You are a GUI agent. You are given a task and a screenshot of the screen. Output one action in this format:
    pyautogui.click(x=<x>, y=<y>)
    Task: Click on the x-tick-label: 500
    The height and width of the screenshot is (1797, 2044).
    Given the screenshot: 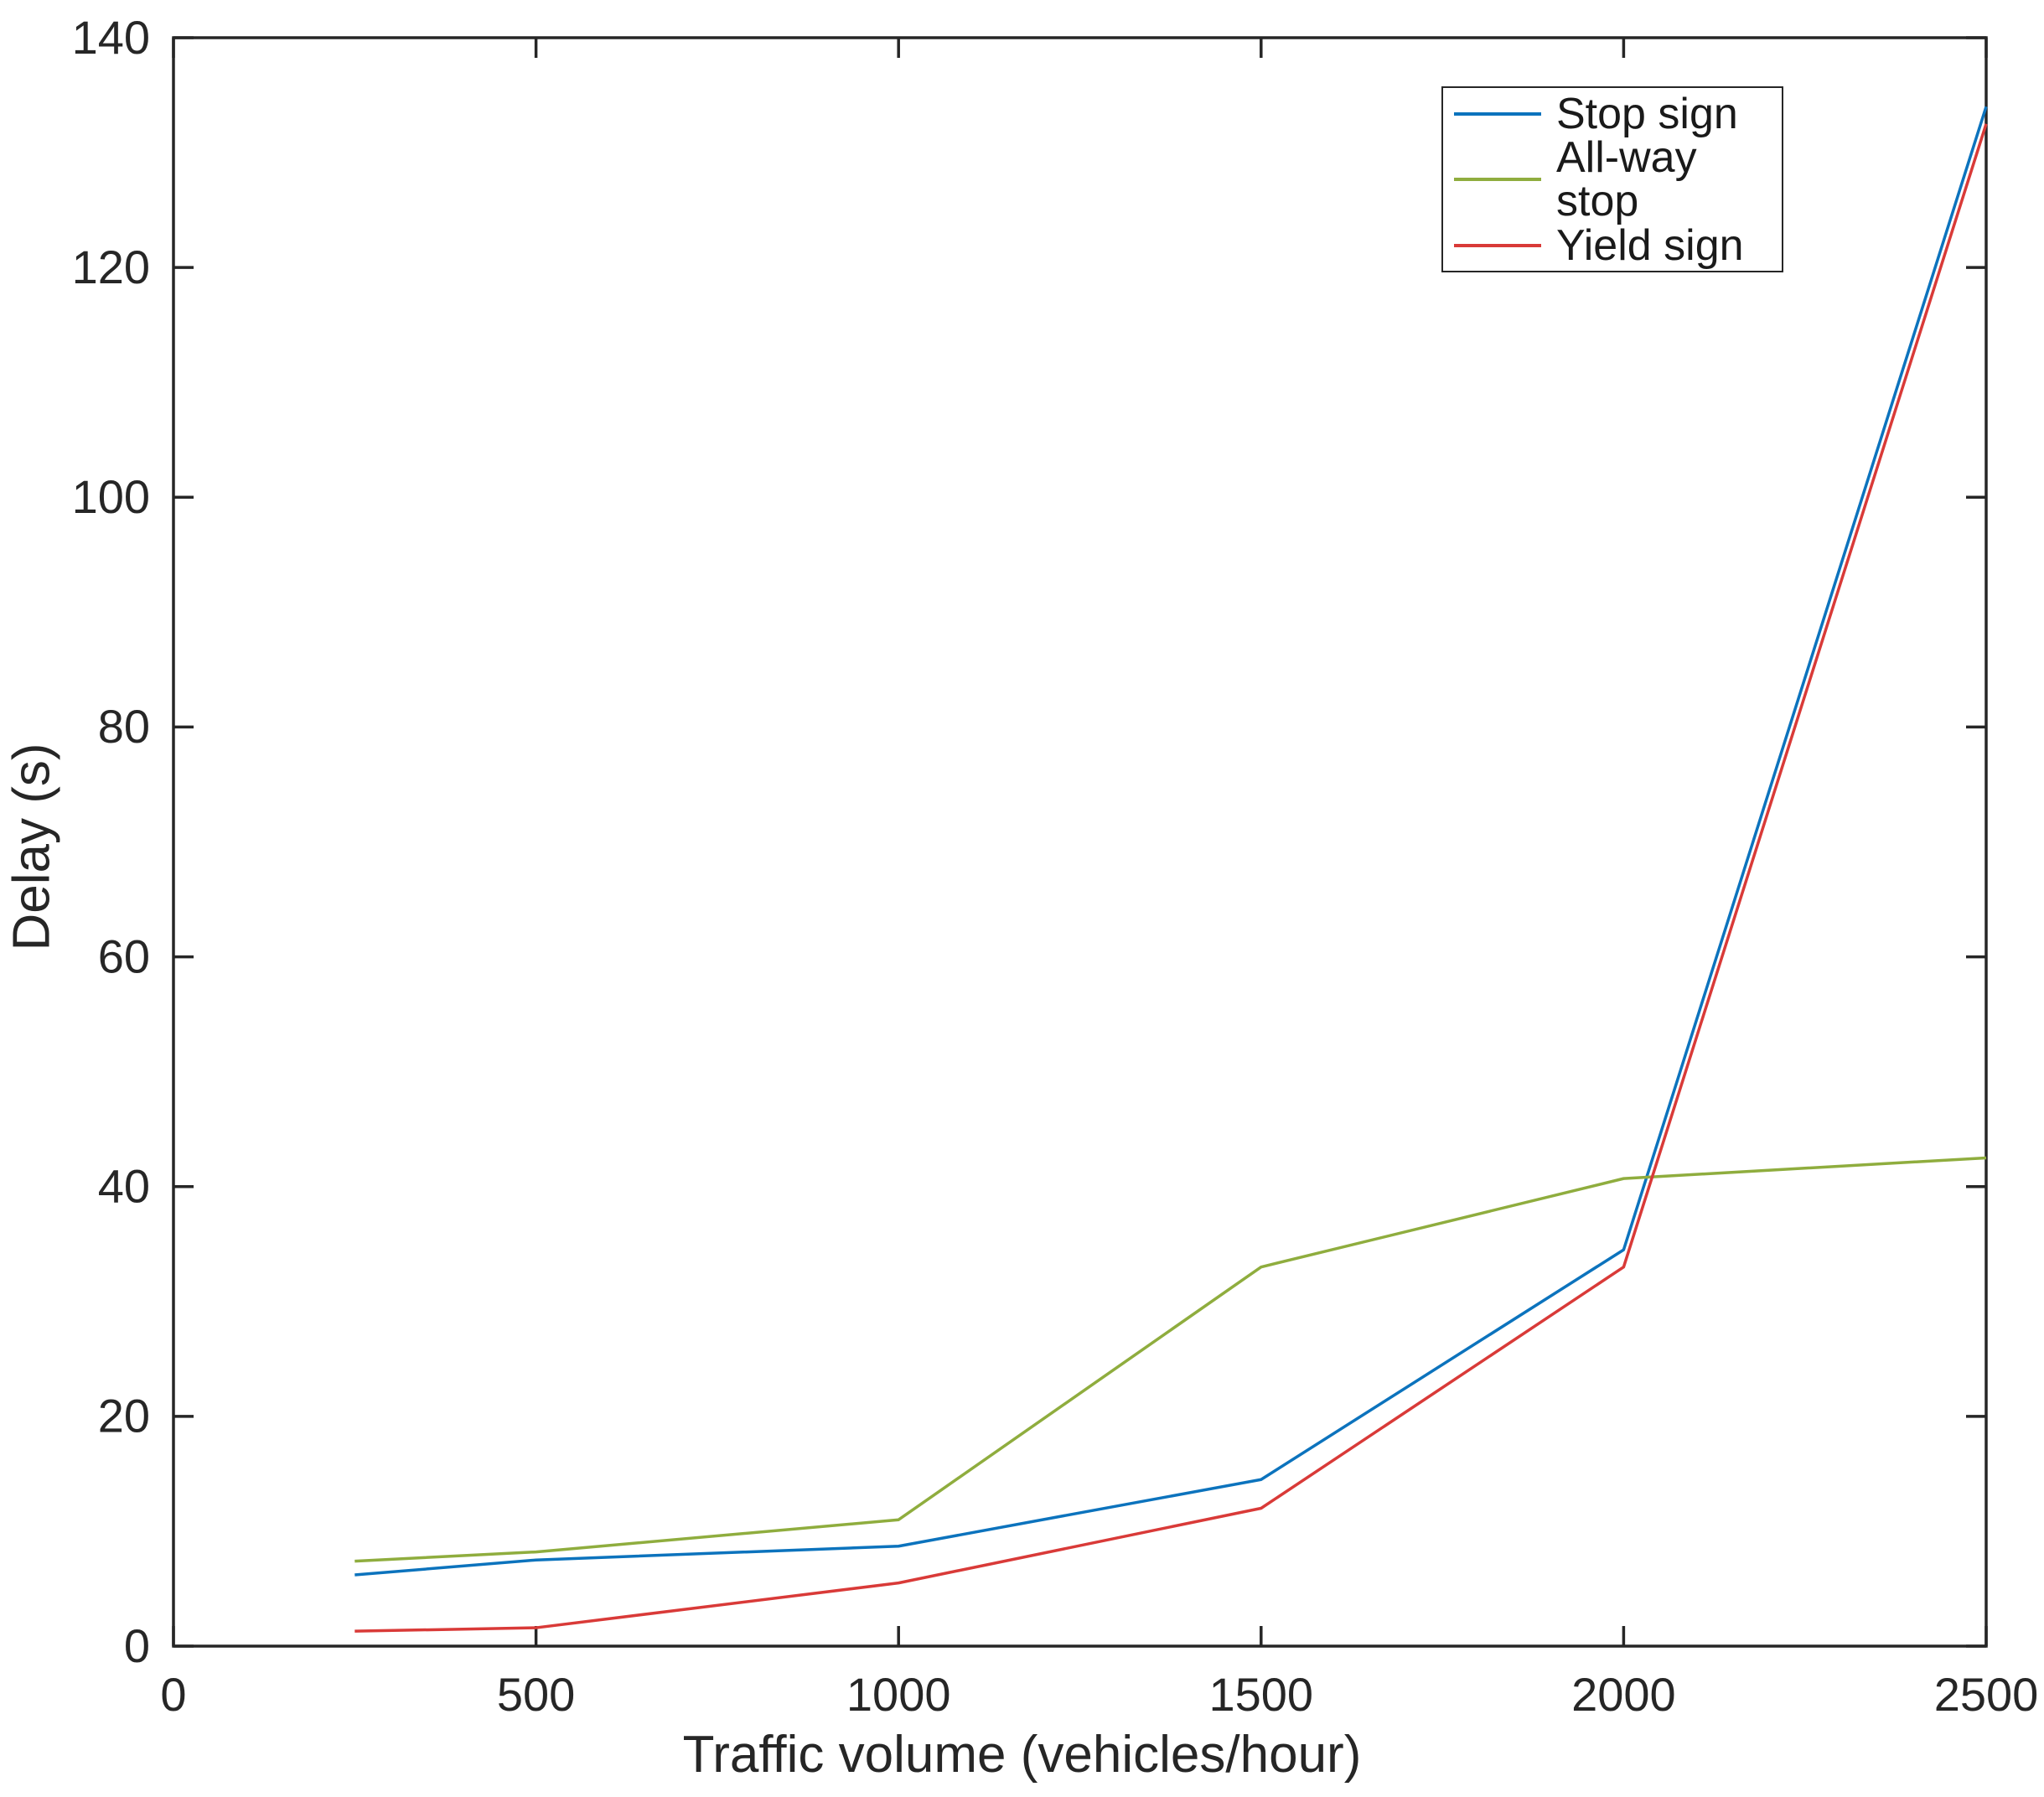 What is the action you would take?
    pyautogui.click(x=536, y=1694)
    